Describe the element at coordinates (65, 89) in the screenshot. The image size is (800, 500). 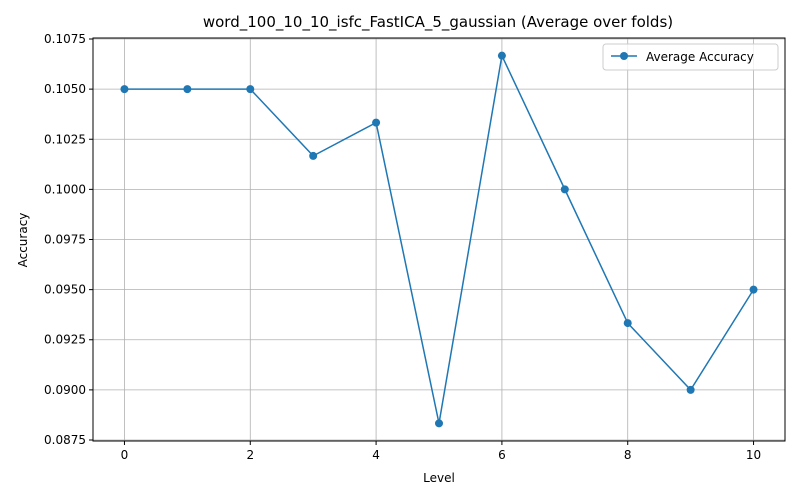
I see `y-tick-label: 0.1050` at that location.